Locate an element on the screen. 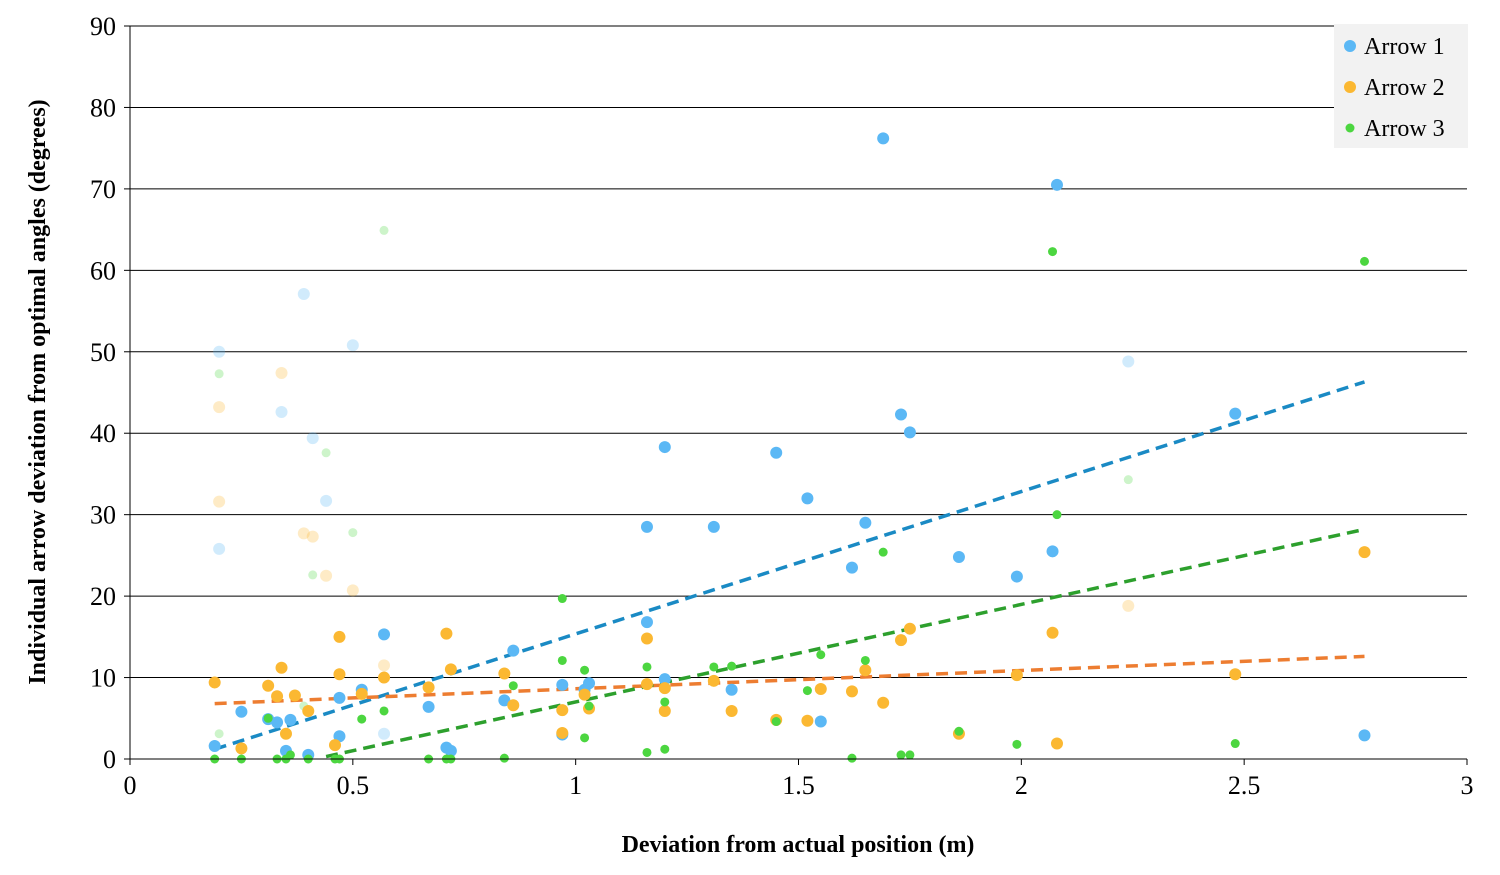 Image resolution: width=1500 pixels, height=875 pixels. y-tick-label-8: 80 is located at coordinates (103, 107).